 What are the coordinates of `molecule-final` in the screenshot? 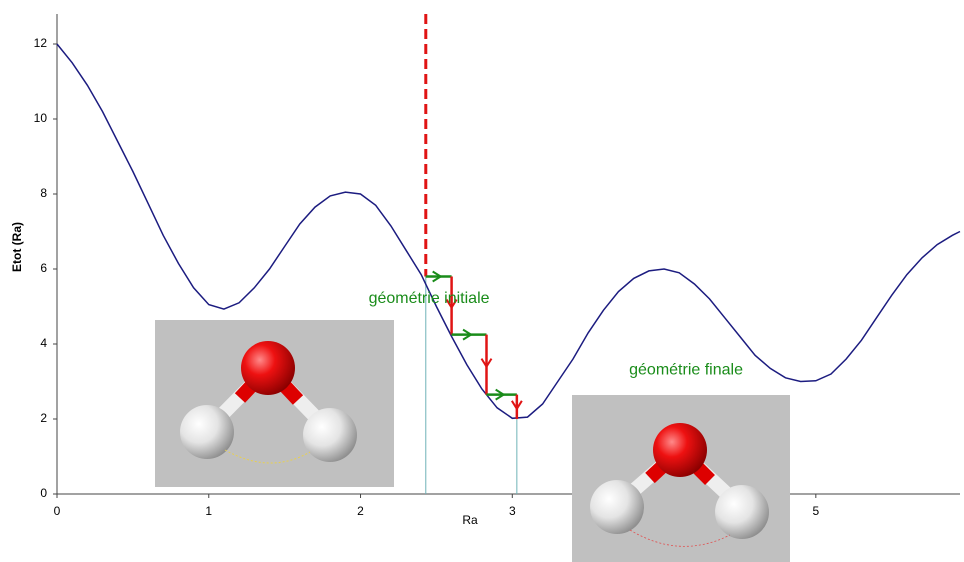 It's located at (681, 478).